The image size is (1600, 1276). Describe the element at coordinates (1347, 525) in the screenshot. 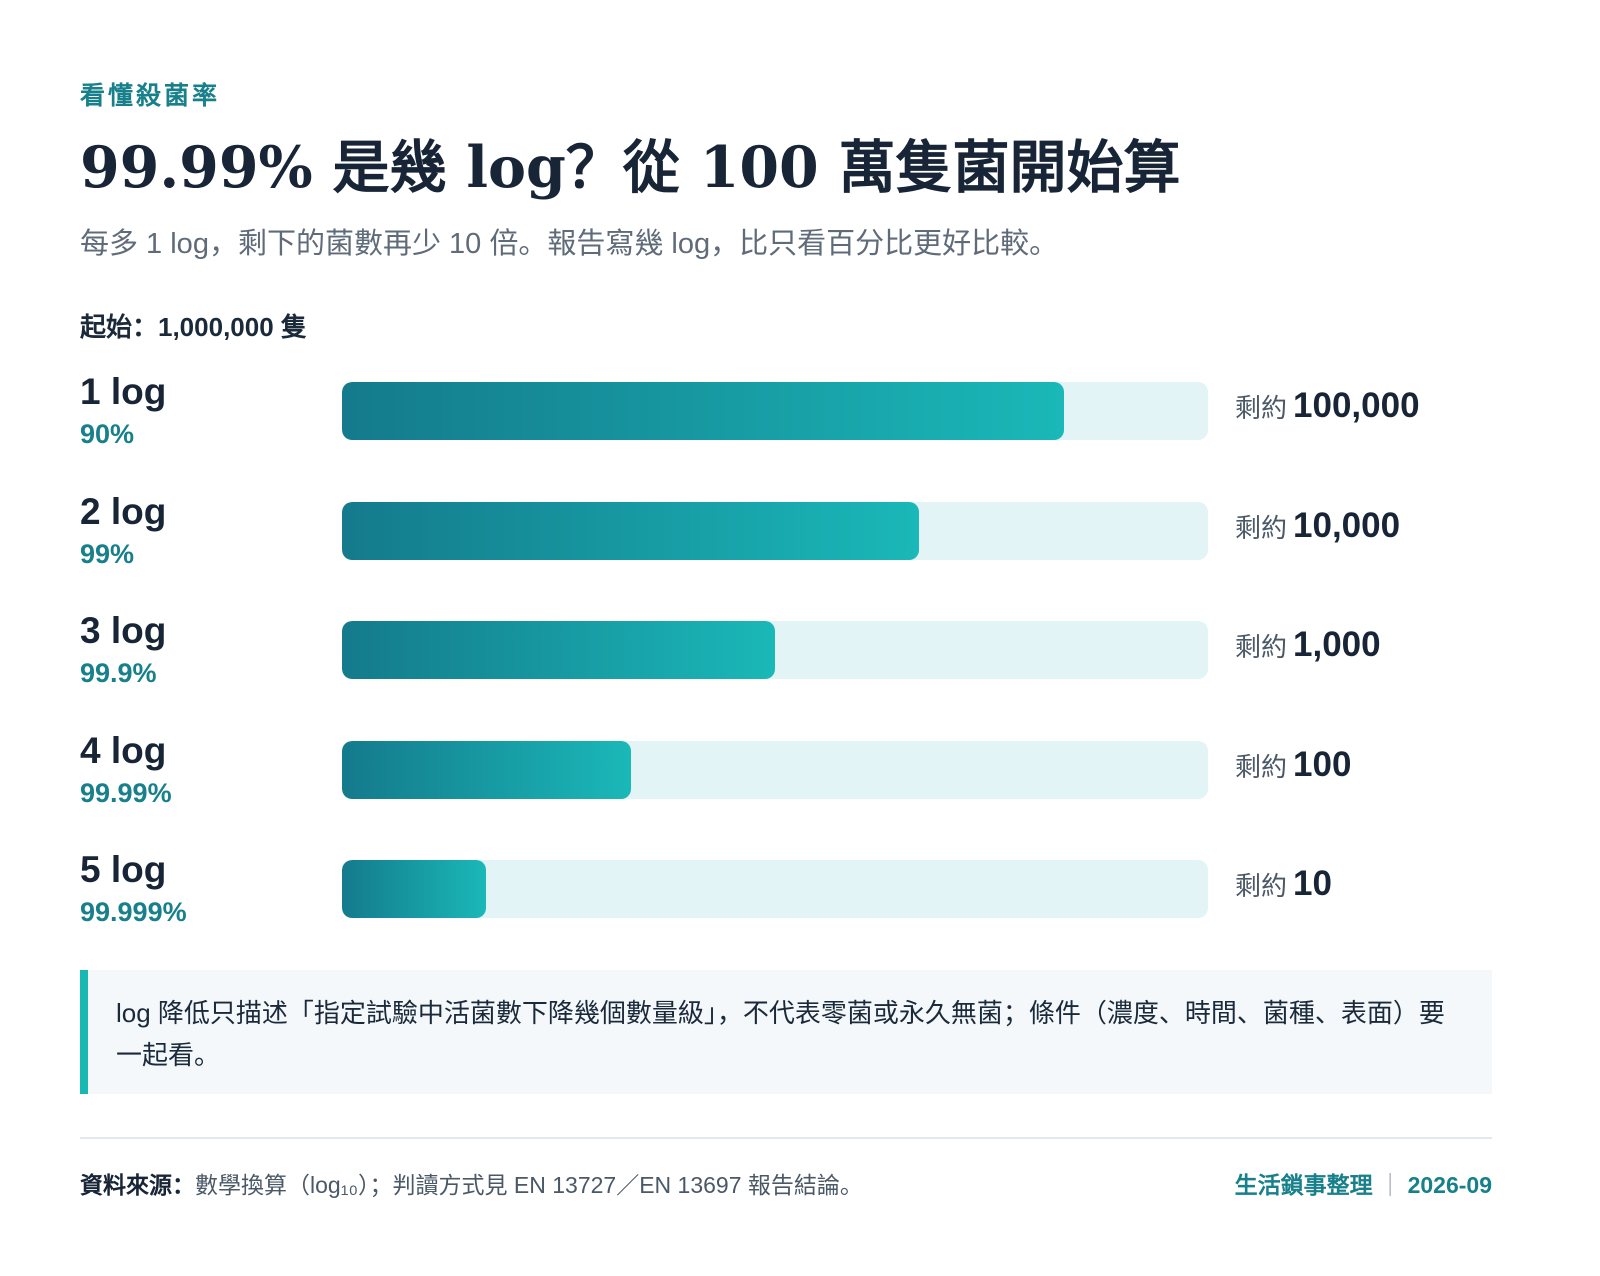

I see `remaining-value: 10,000` at that location.